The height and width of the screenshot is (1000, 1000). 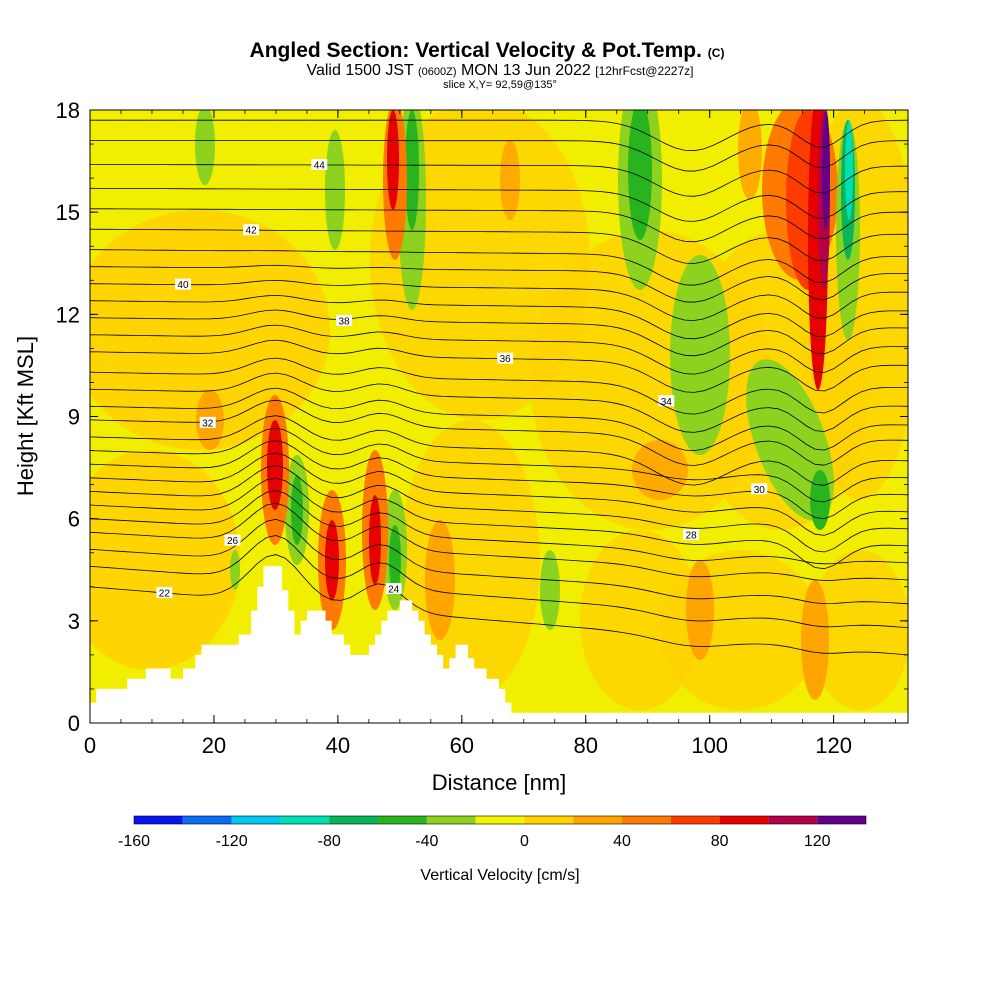 I want to click on isentrope-label-text: 22, so click(x=165, y=593).